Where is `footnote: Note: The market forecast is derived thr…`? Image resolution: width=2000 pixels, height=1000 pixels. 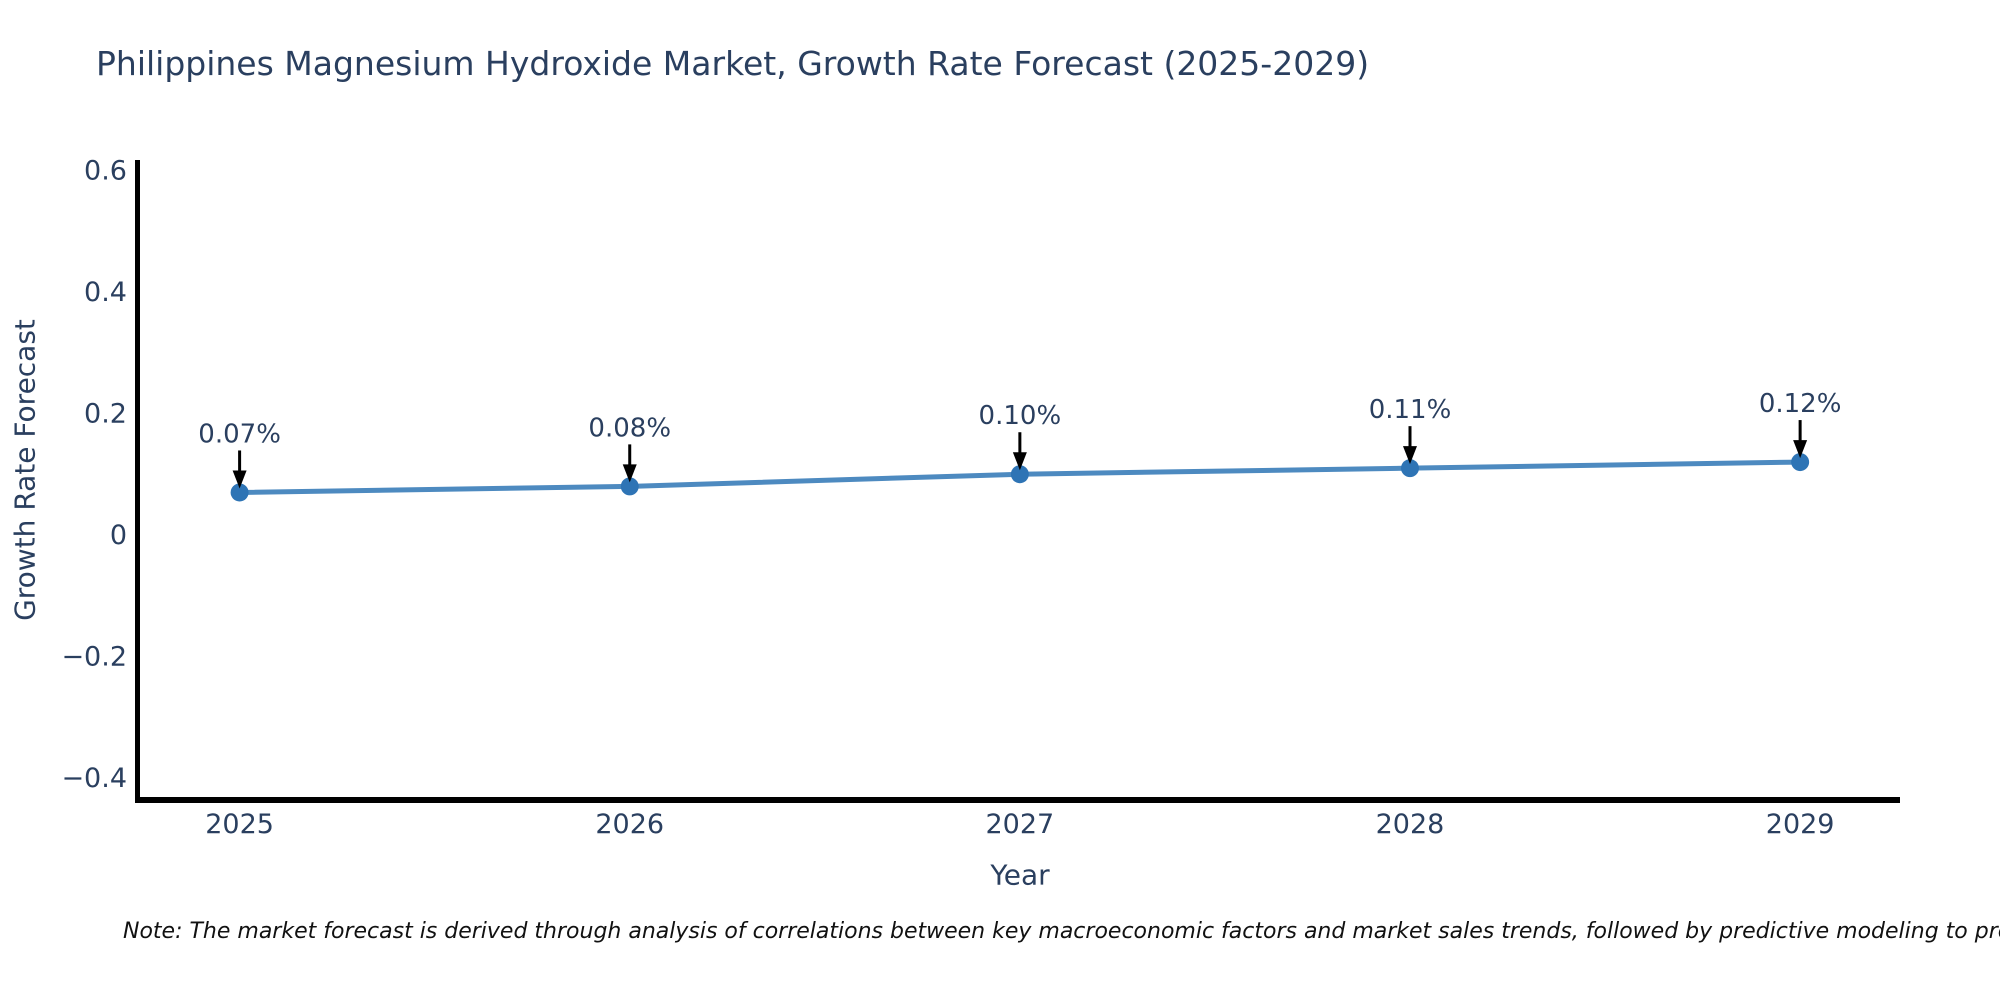 footnote: Note: The market forecast is derived thr… is located at coordinates (1061, 931).